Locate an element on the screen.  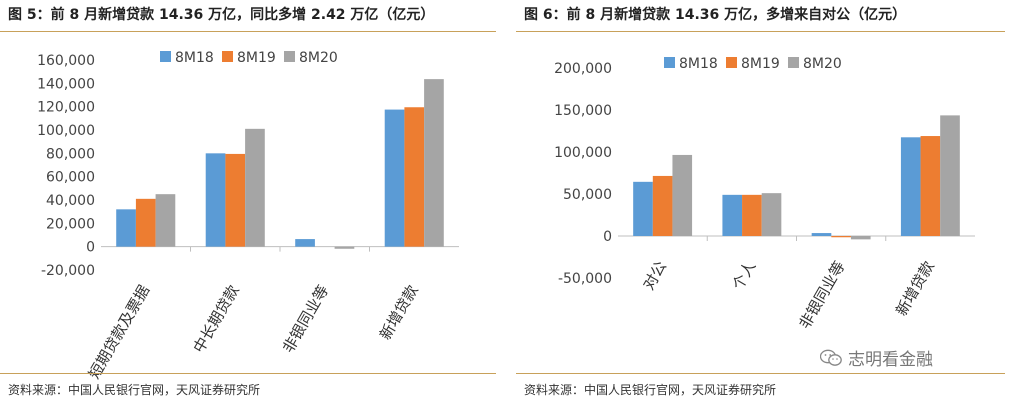
y-tick-label: 40,000 is located at coordinates (70, 201).